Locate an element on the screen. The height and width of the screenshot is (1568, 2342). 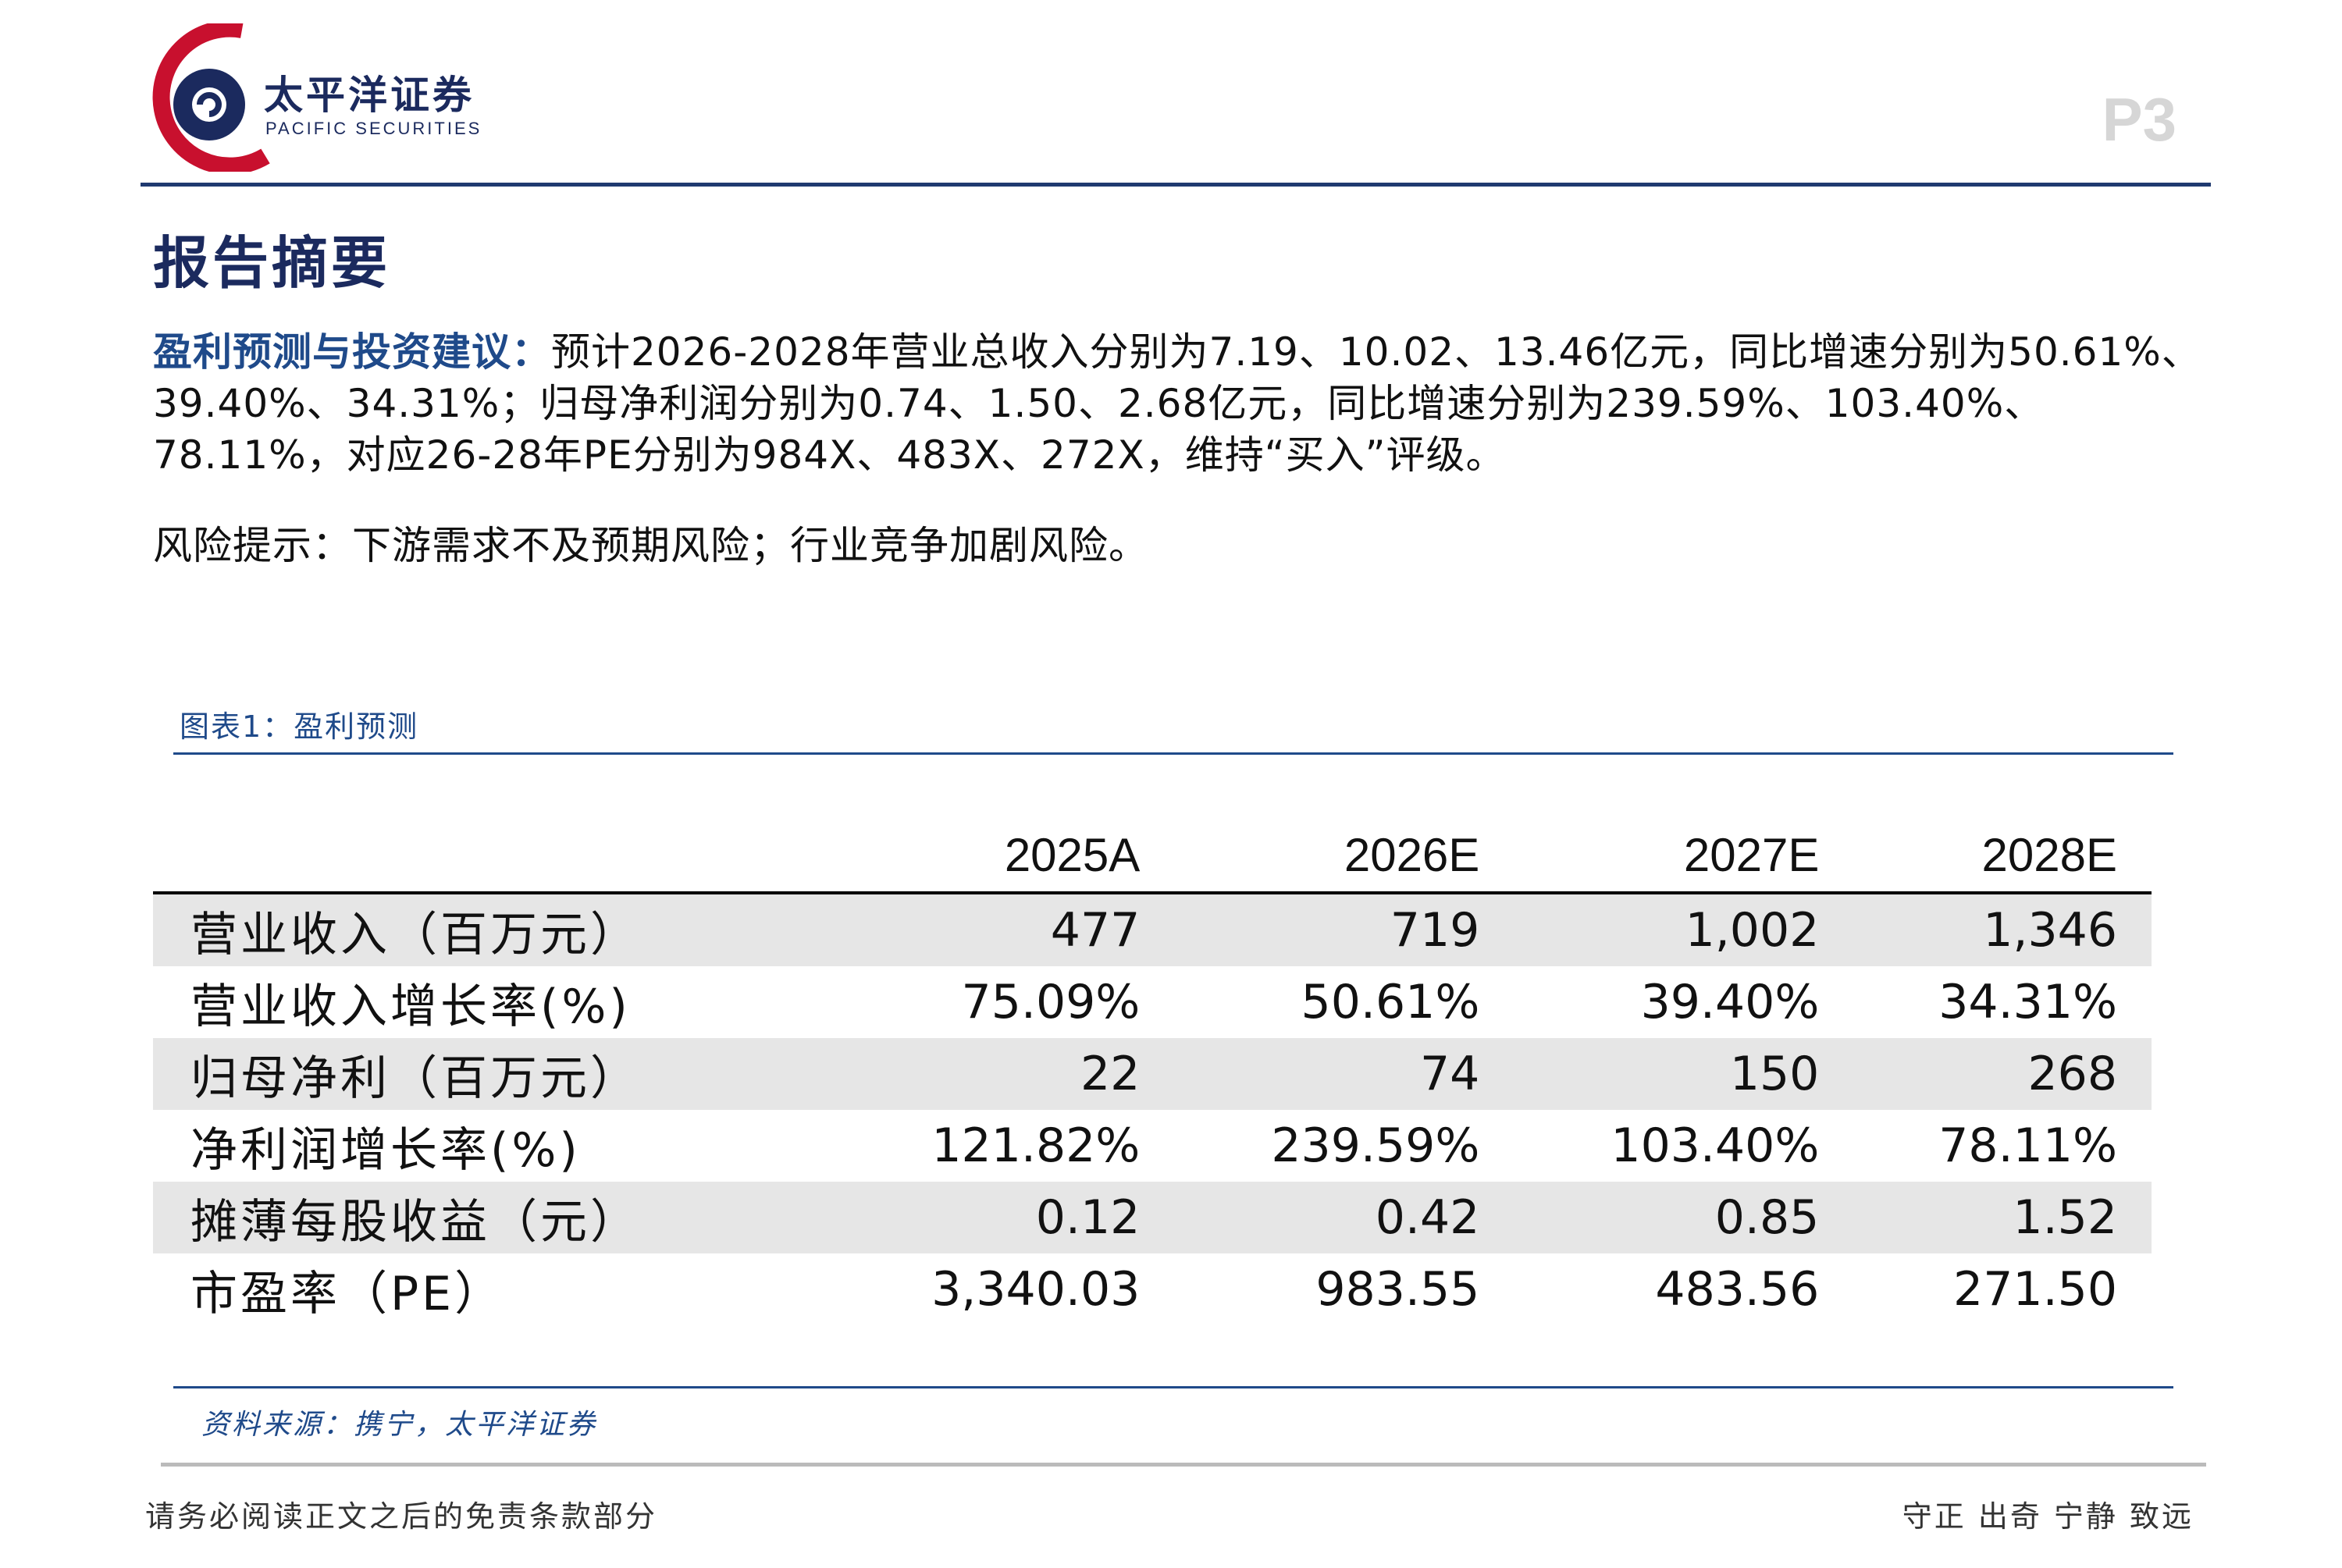
logo-chinese-name: 太平洋证券 is located at coordinates (369, 95).